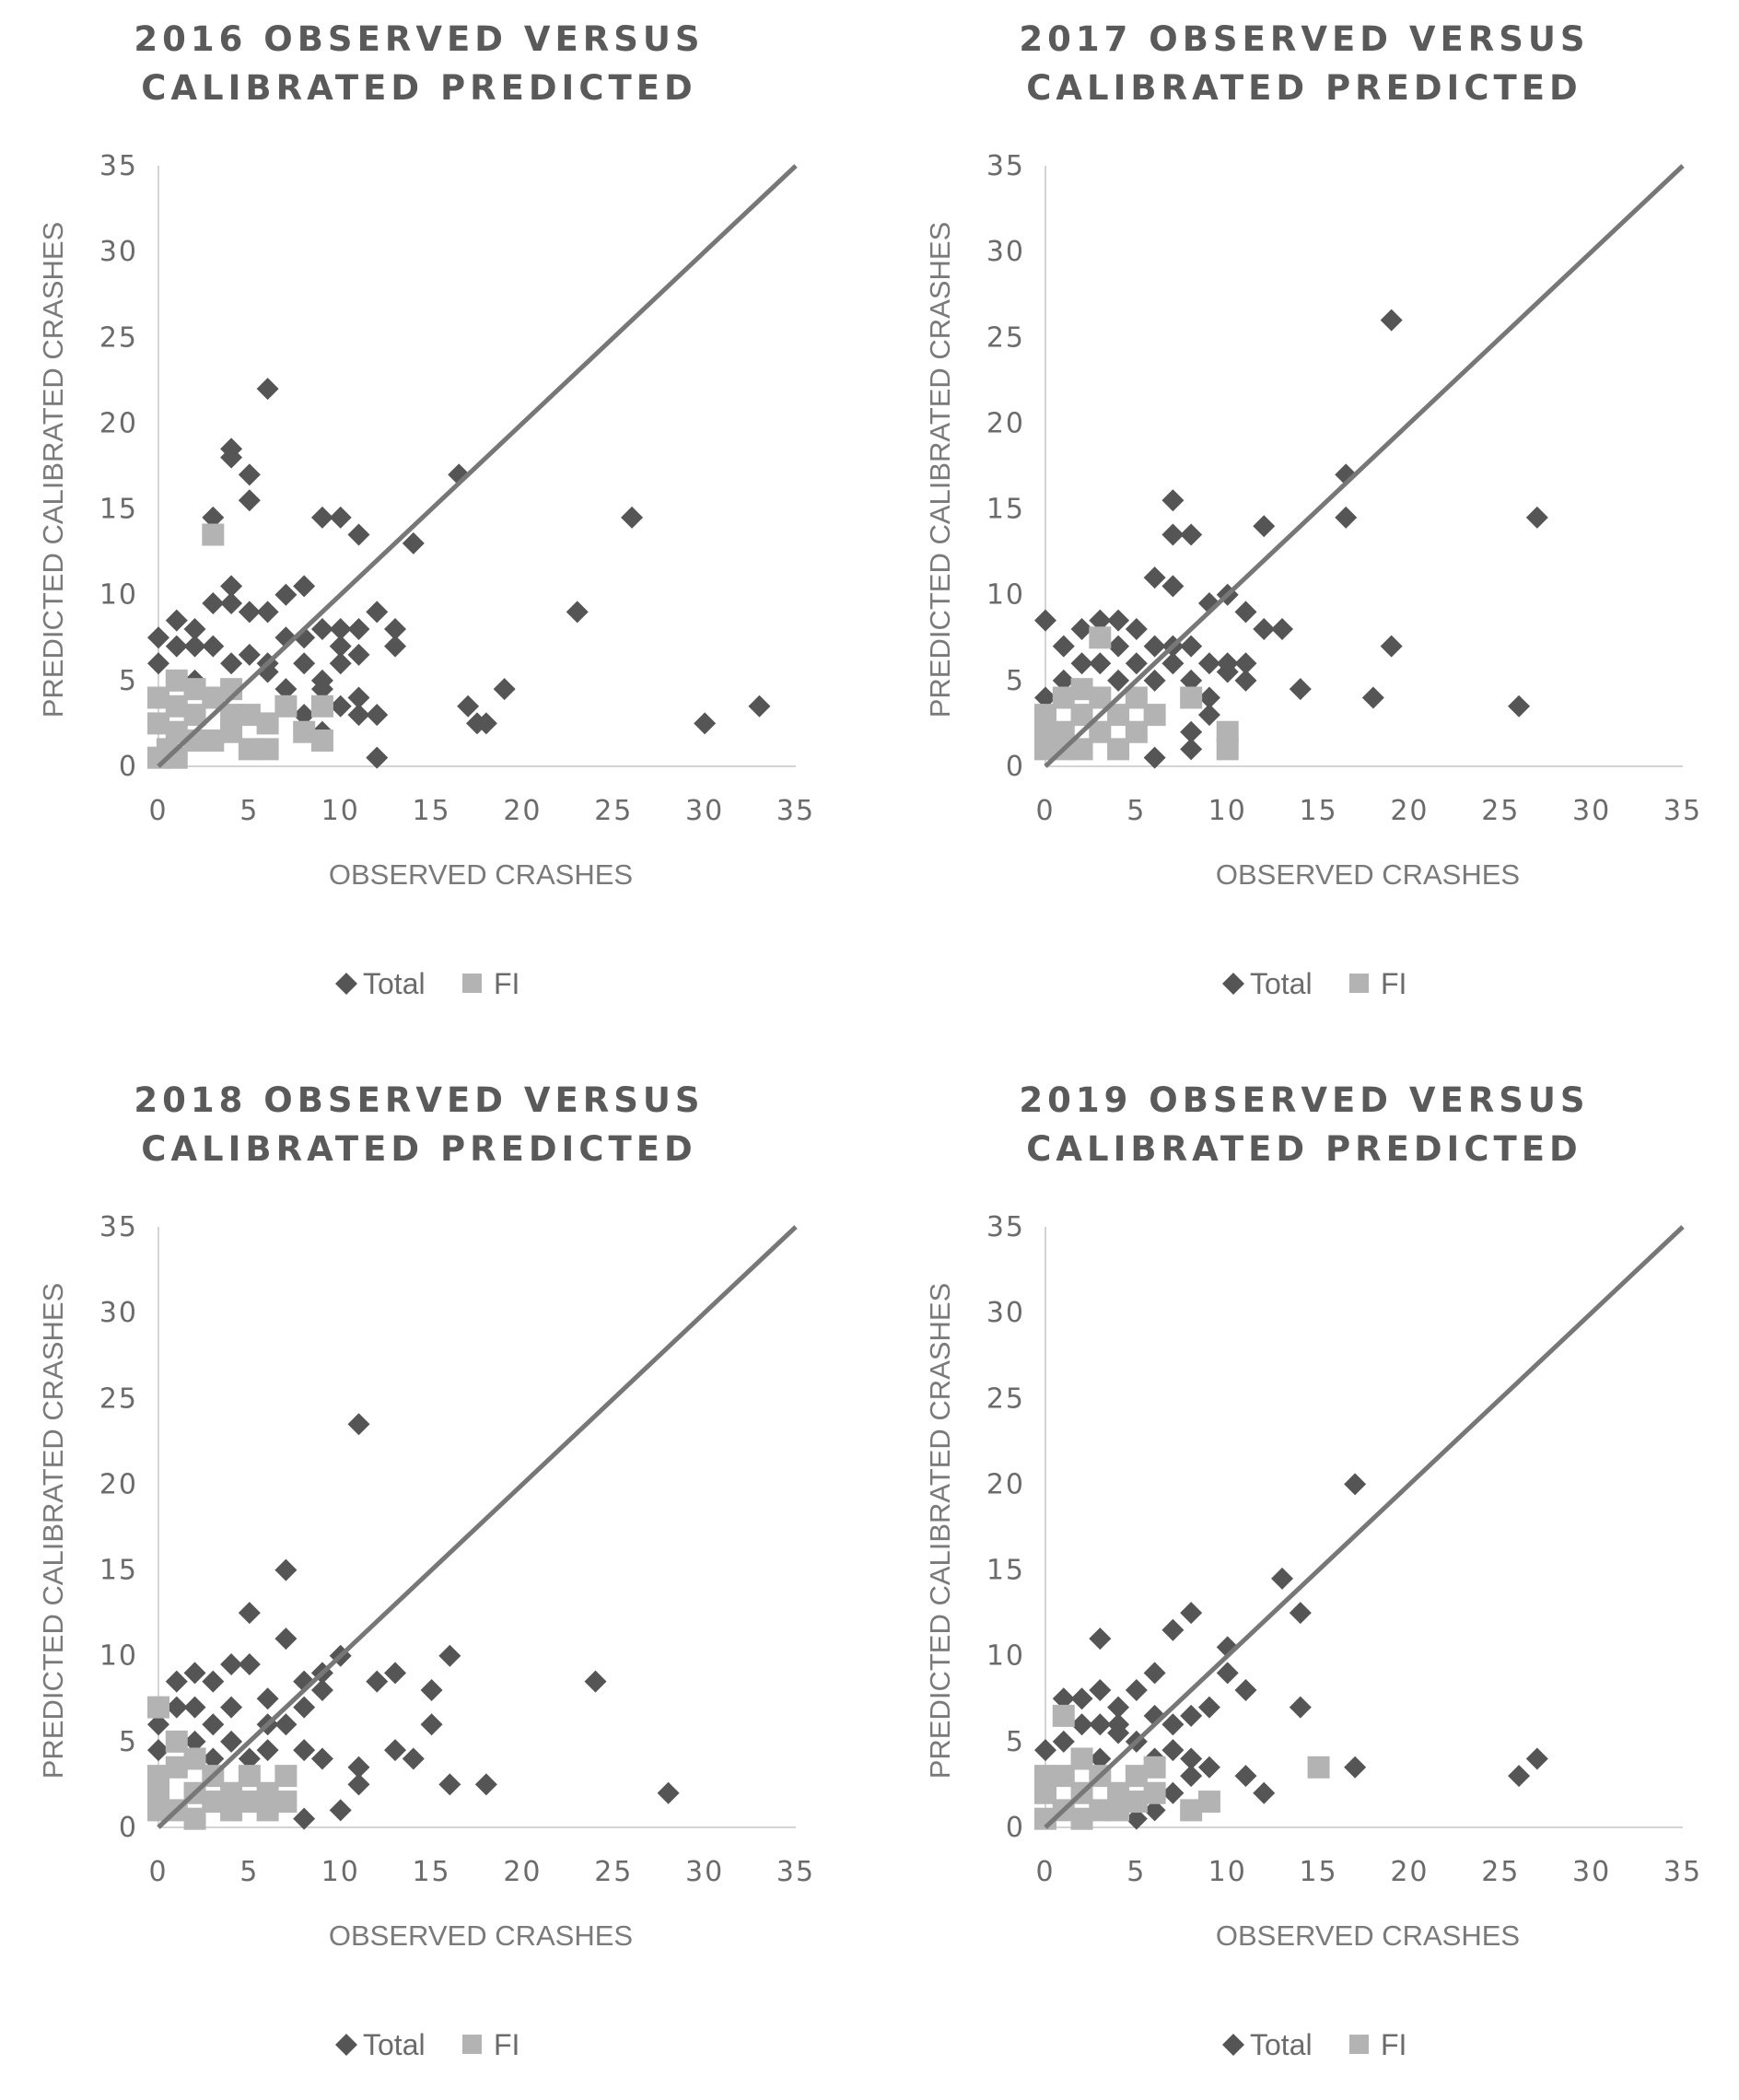  Describe the element at coordinates (419, 39) in the screenshot. I see `chart-title-line1: 2016 OBSERVED VERSUS` at that location.